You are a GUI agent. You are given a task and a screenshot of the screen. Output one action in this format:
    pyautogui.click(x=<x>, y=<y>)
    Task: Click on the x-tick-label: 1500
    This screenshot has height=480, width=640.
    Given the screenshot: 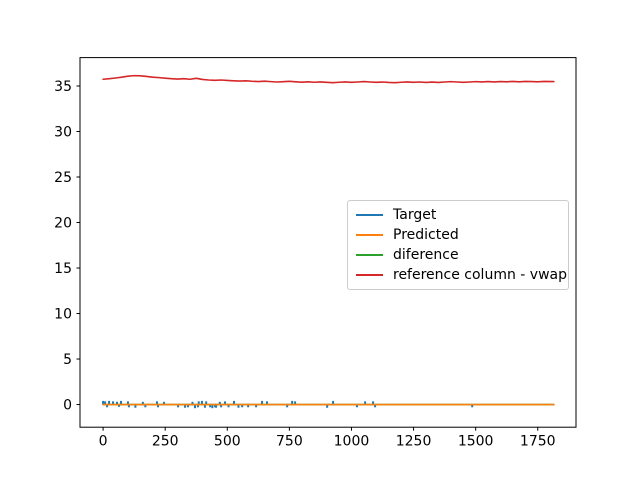 What is the action you would take?
    pyautogui.click(x=476, y=442)
    